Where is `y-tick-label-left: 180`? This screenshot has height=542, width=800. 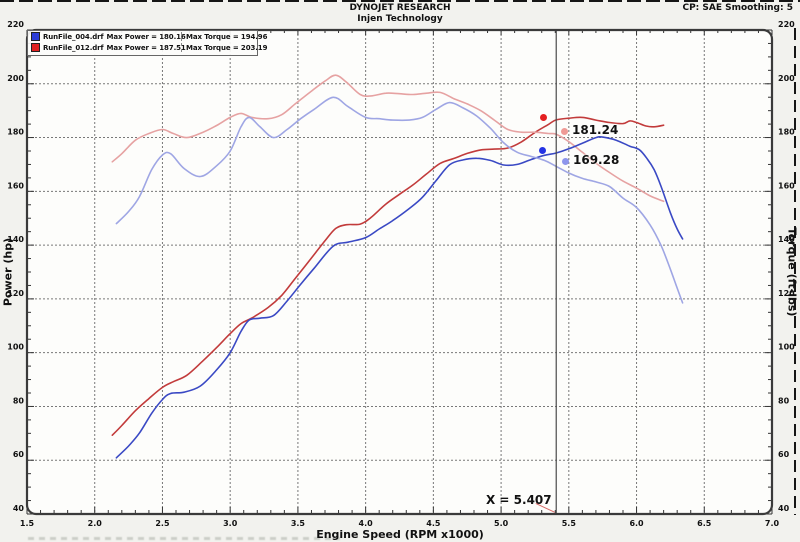
y-tick-label-left: 180 is located at coordinates (15, 132).